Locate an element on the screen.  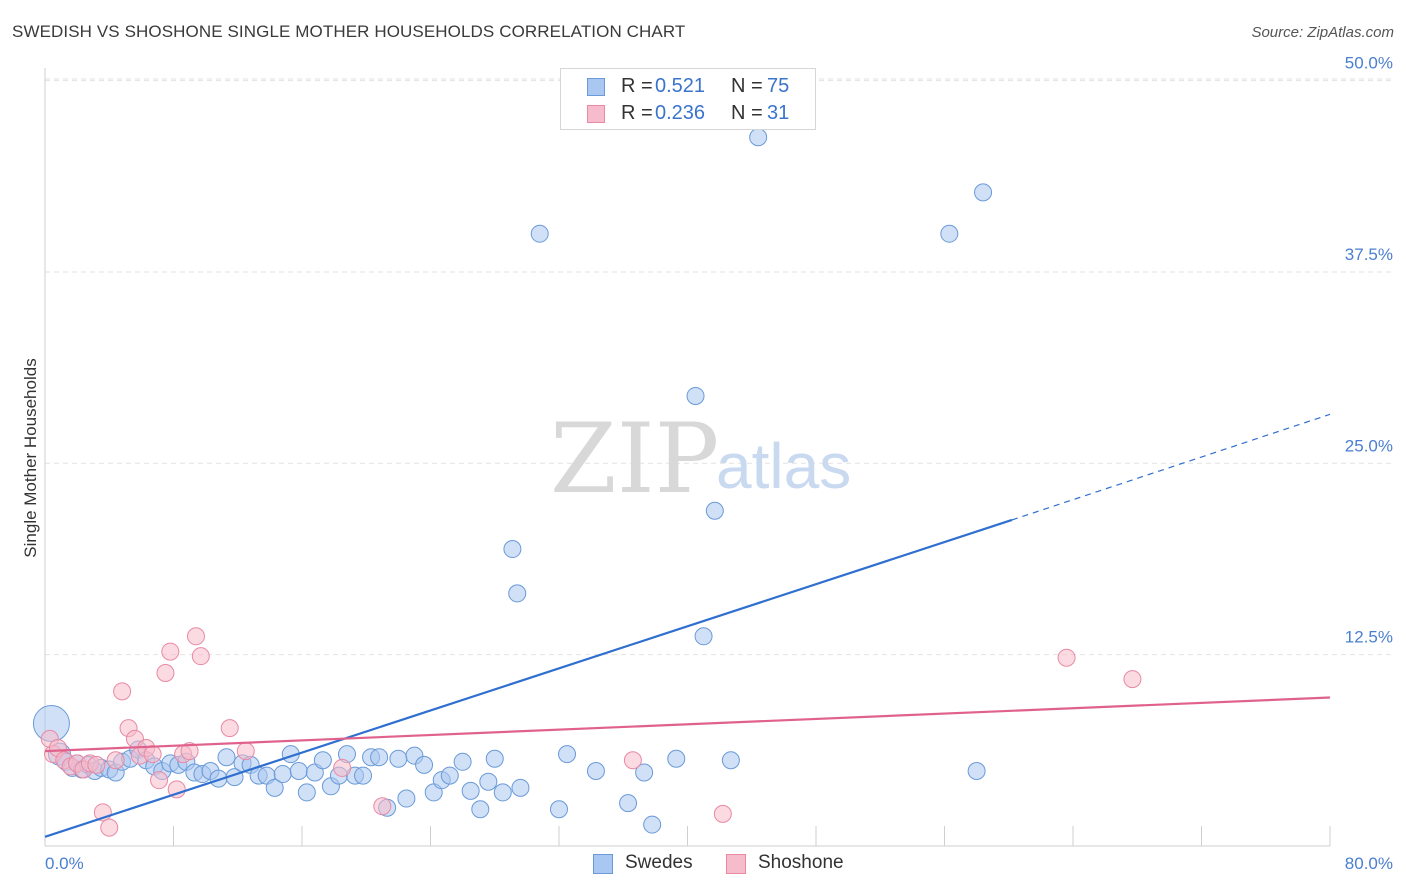
watermark-zip: ZIP is located at coordinates (634, 459).